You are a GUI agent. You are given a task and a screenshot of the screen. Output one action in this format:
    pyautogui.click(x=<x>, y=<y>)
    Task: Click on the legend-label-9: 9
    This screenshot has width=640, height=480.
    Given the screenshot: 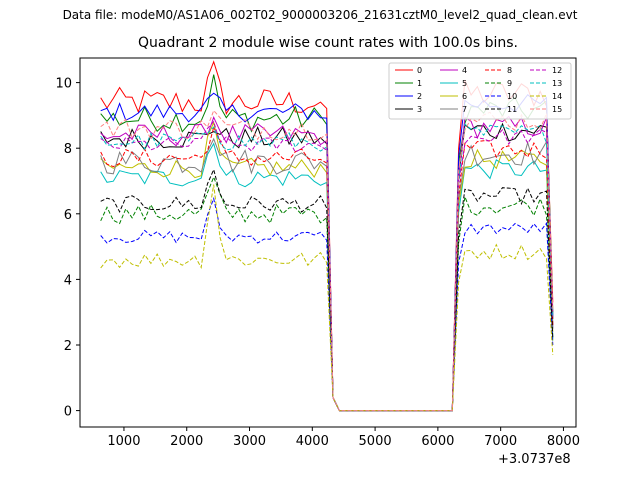 What is the action you would take?
    pyautogui.click(x=509, y=83)
    